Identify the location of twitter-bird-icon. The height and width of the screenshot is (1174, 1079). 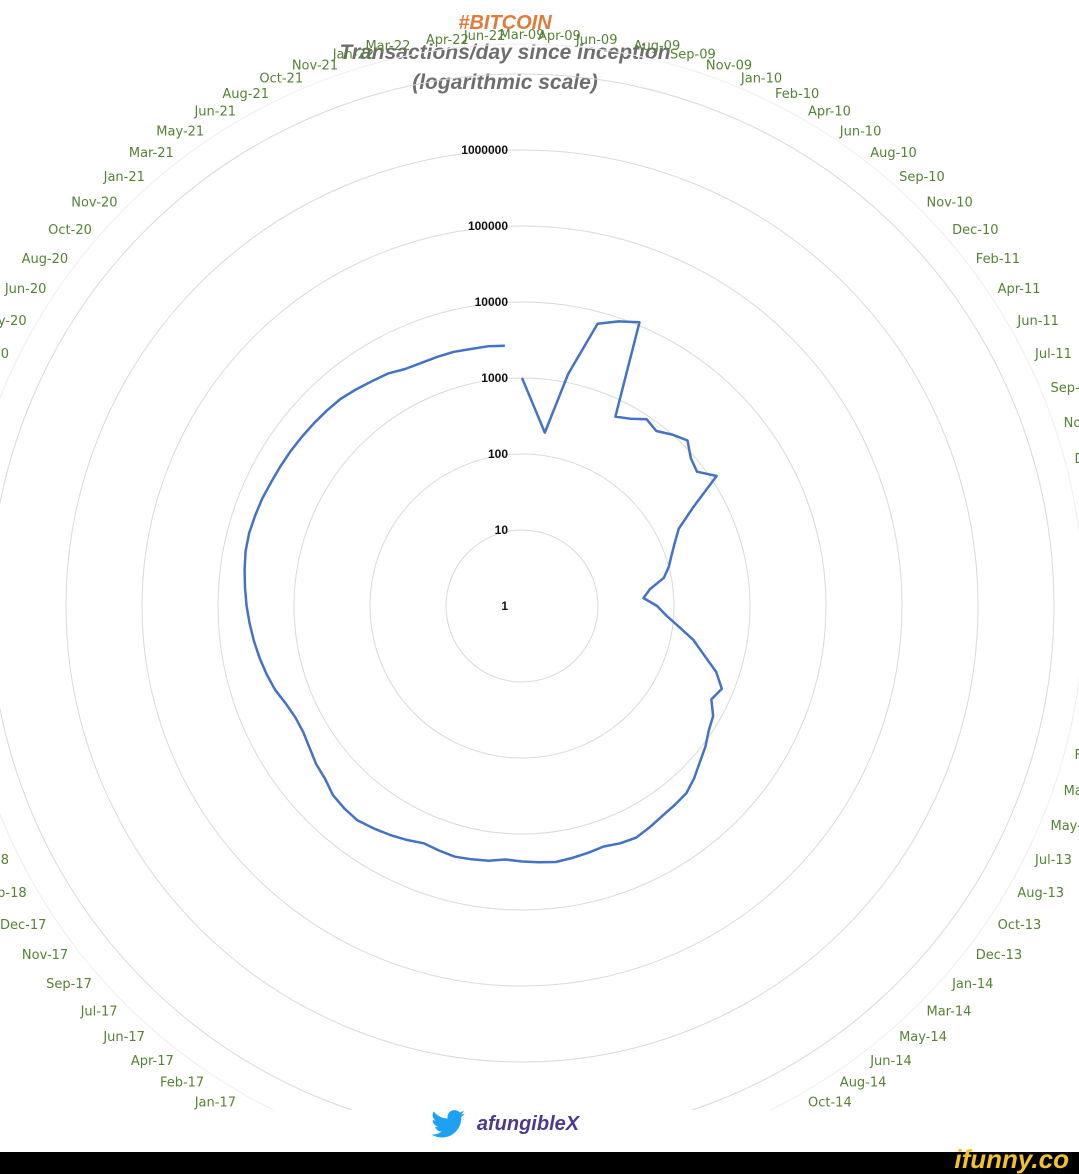
(448, 1124).